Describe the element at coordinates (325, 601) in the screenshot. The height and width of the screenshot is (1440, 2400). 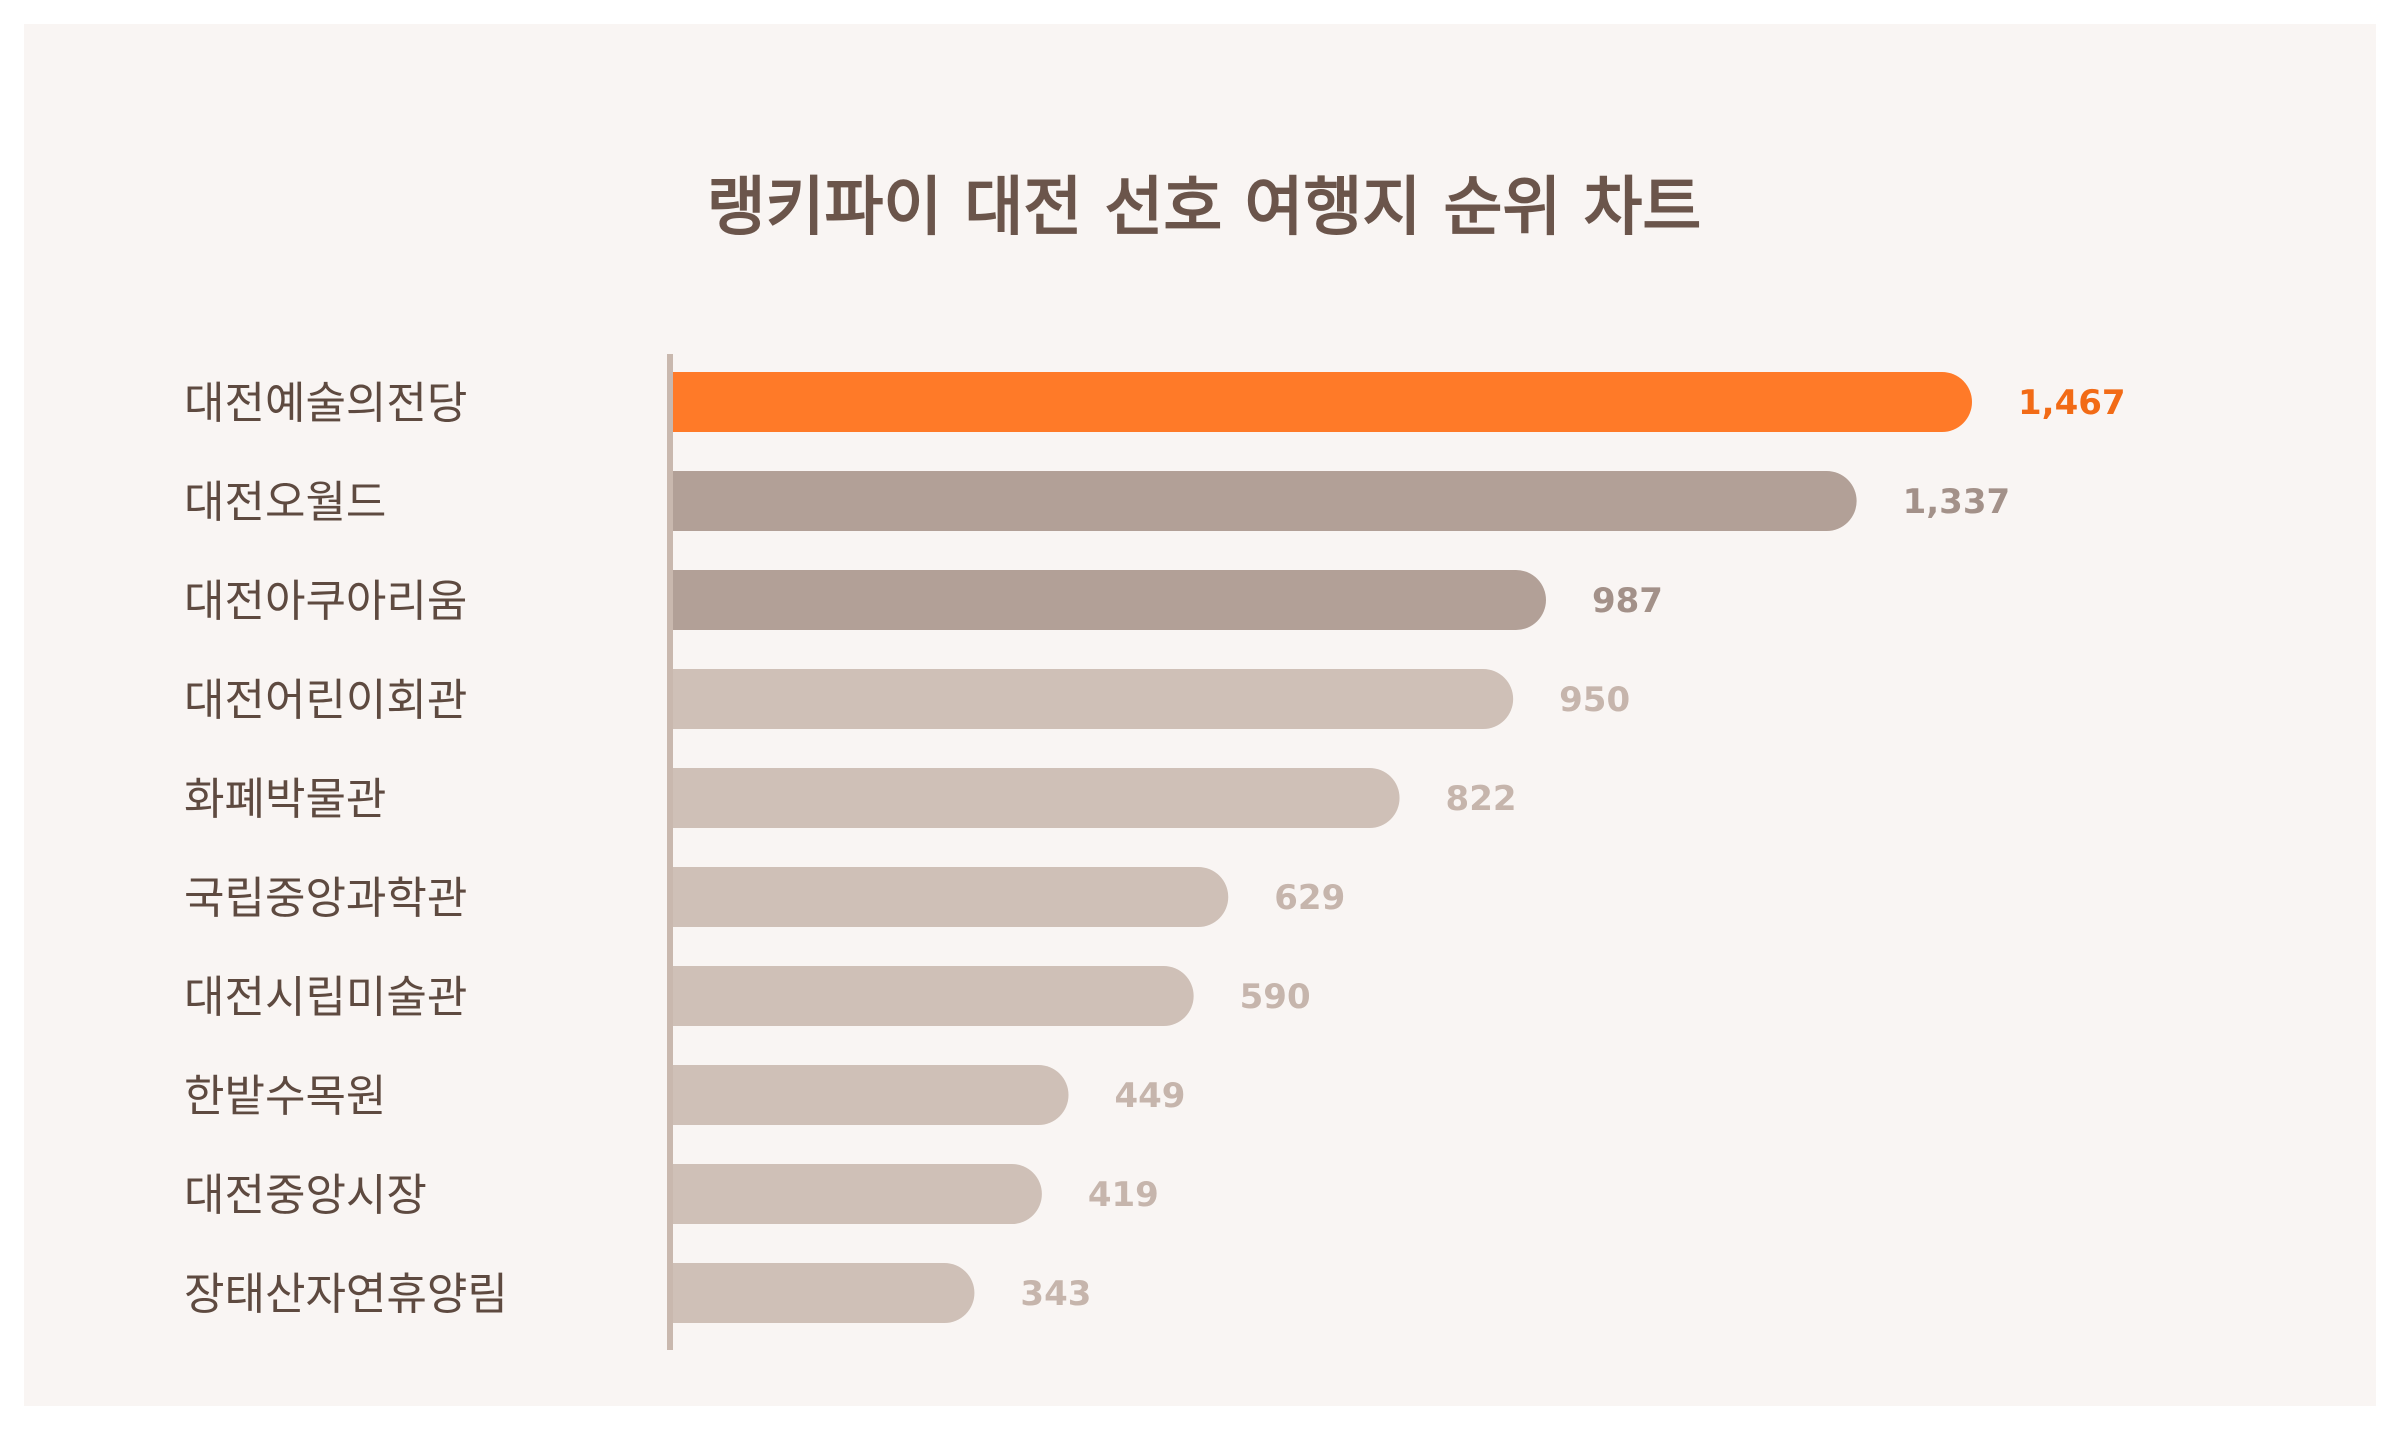
I see `category-label: 대전아쿠아리움` at that location.